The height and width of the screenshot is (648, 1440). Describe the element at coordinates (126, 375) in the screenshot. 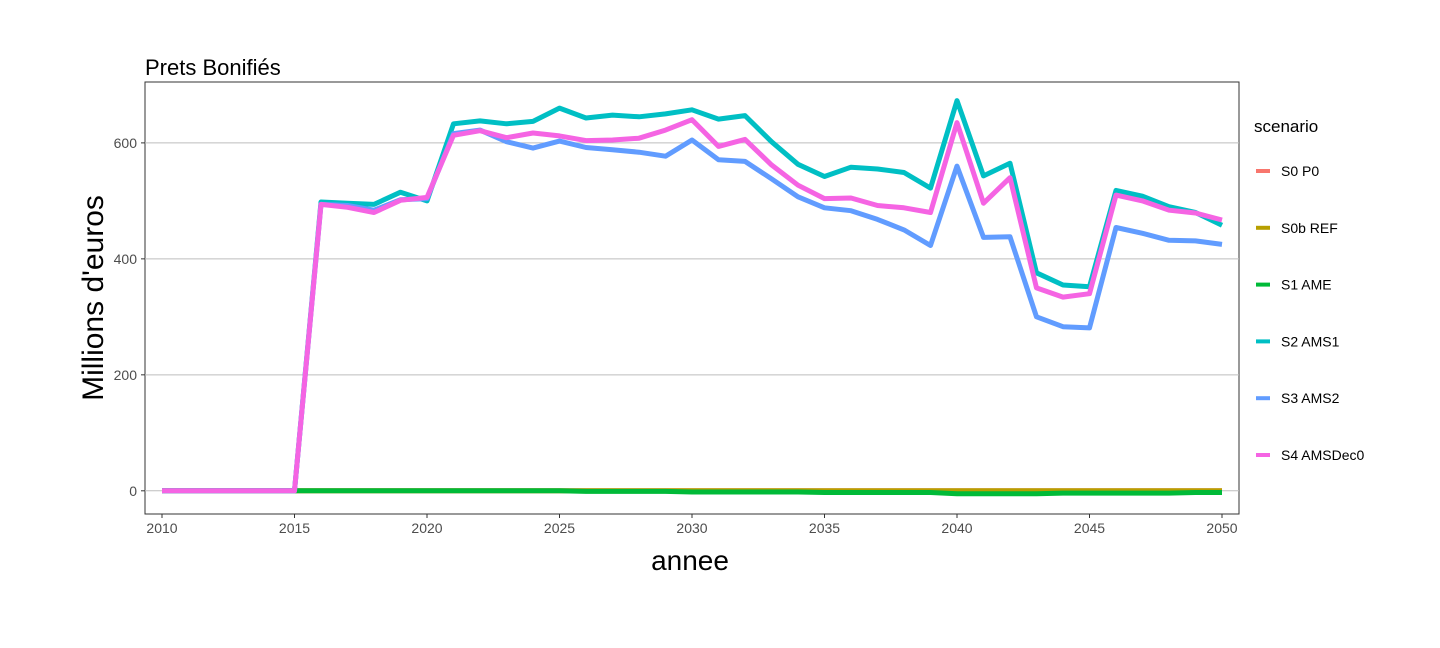

I see `y-tick-label: 200` at that location.